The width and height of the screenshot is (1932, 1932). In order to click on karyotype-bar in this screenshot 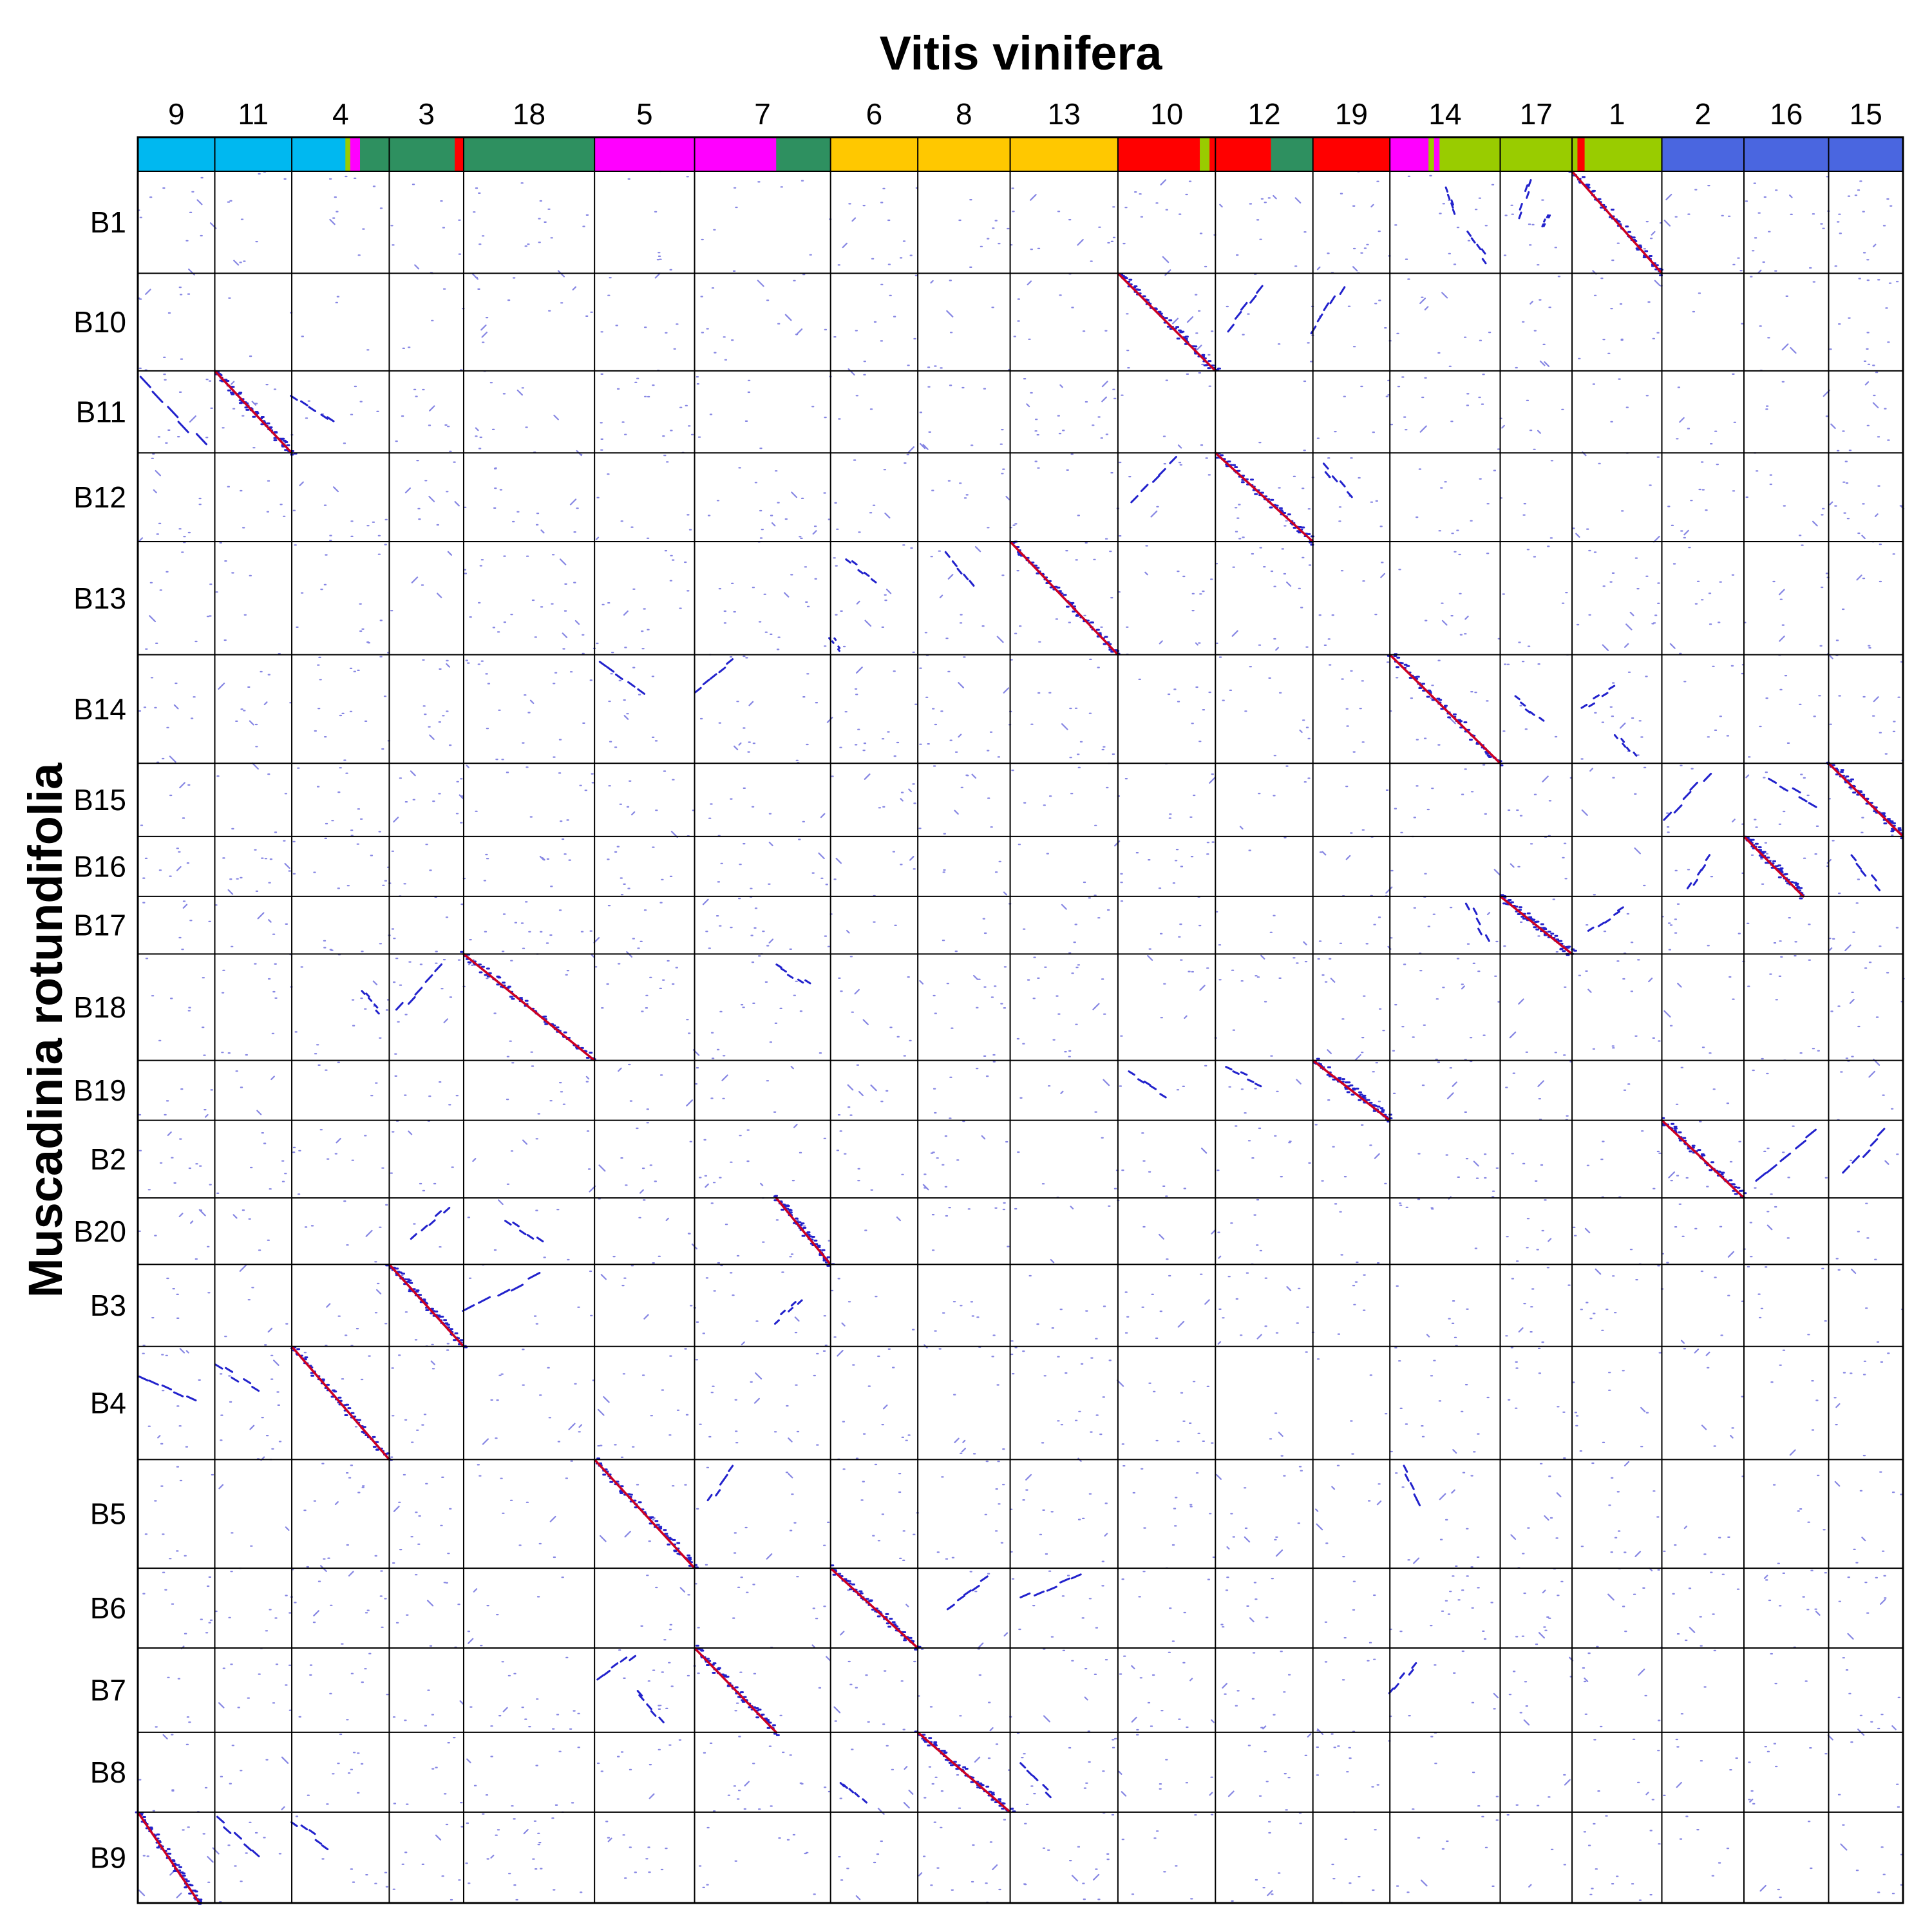, I will do `click(1021, 154)`.